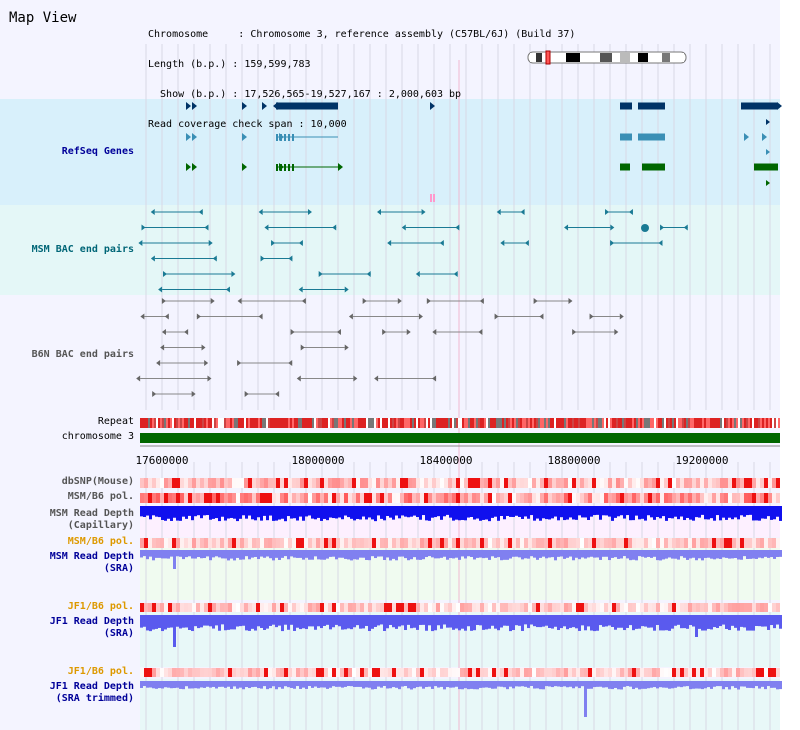  What do you see at coordinates (97, 481) in the screenshot?
I see `track-label-dbsnp: dbSNP(Mouse)` at bounding box center [97, 481].